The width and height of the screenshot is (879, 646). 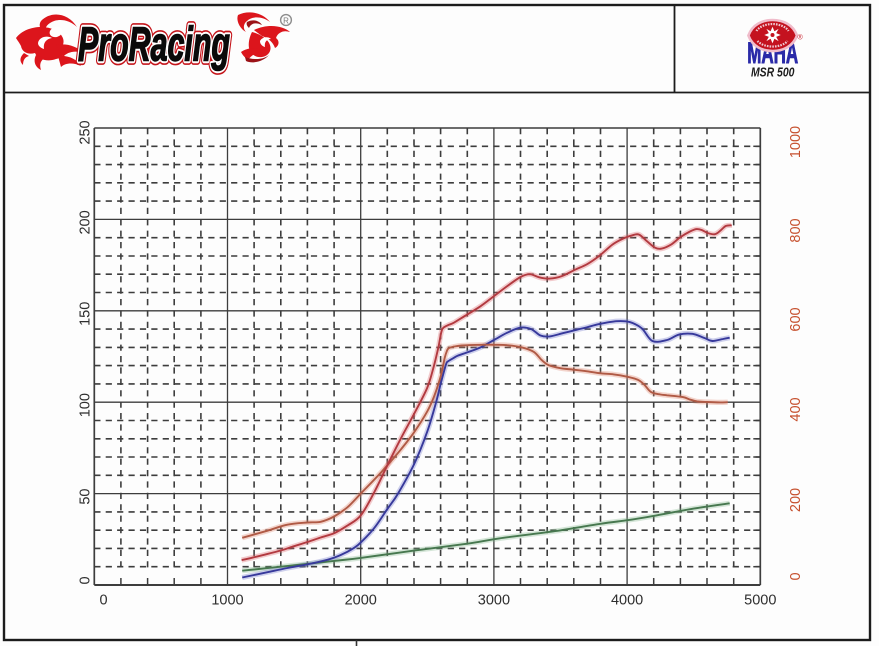 I want to click on svg-text: MSR 500, so click(x=773, y=73).